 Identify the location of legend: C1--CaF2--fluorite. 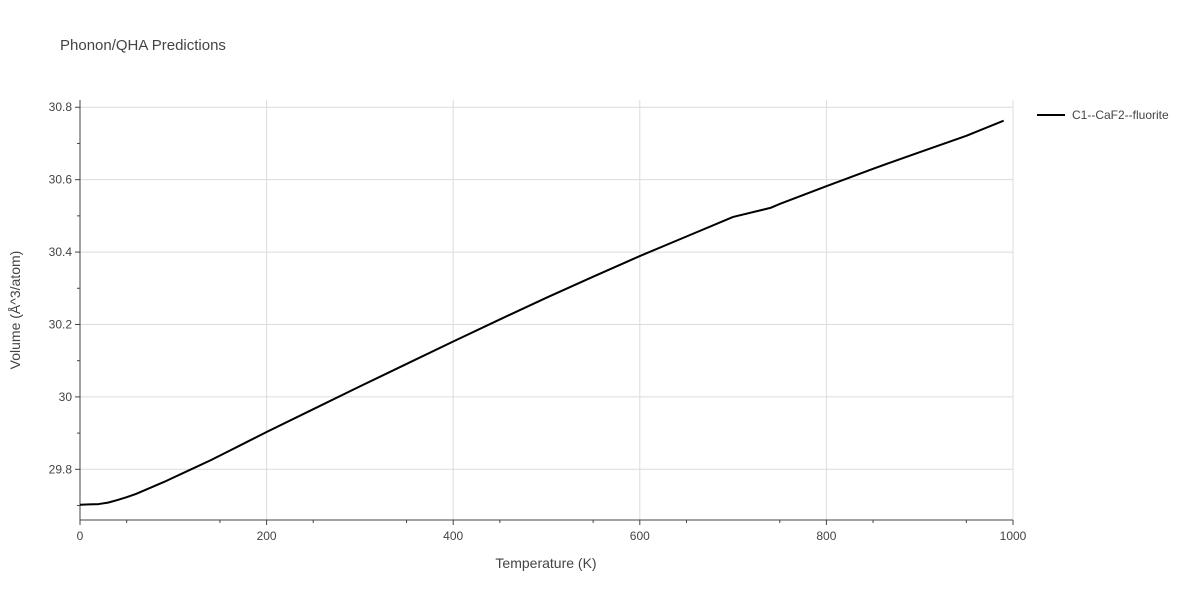
(1103, 115).